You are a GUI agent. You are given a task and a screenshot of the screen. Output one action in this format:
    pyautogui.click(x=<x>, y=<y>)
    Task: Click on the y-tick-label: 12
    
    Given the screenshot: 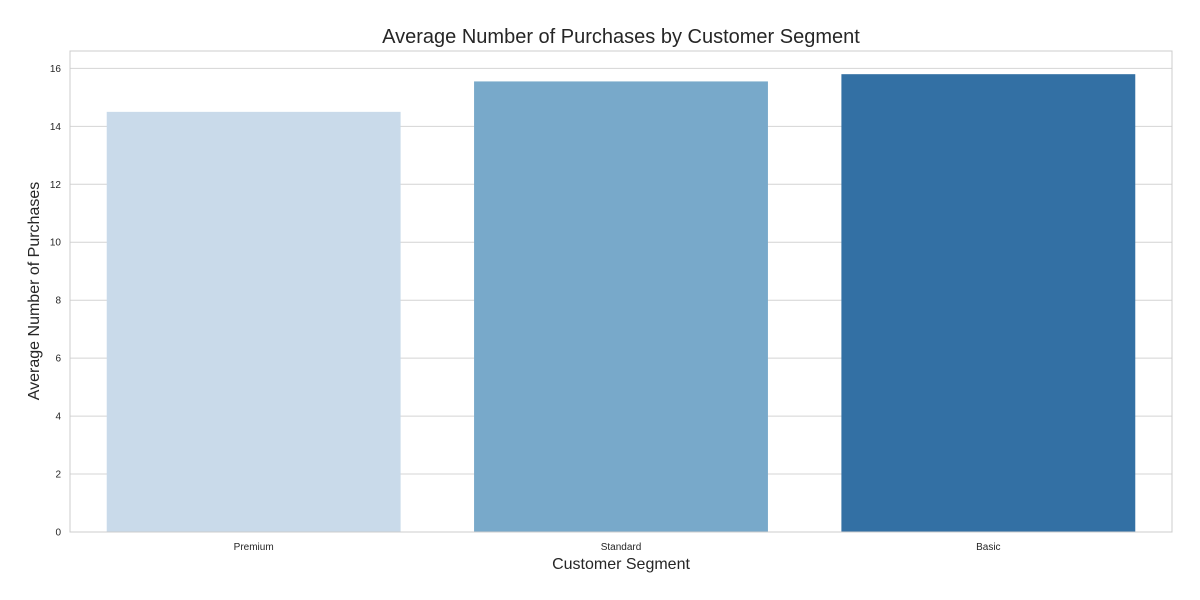 What is the action you would take?
    pyautogui.click(x=56, y=185)
    